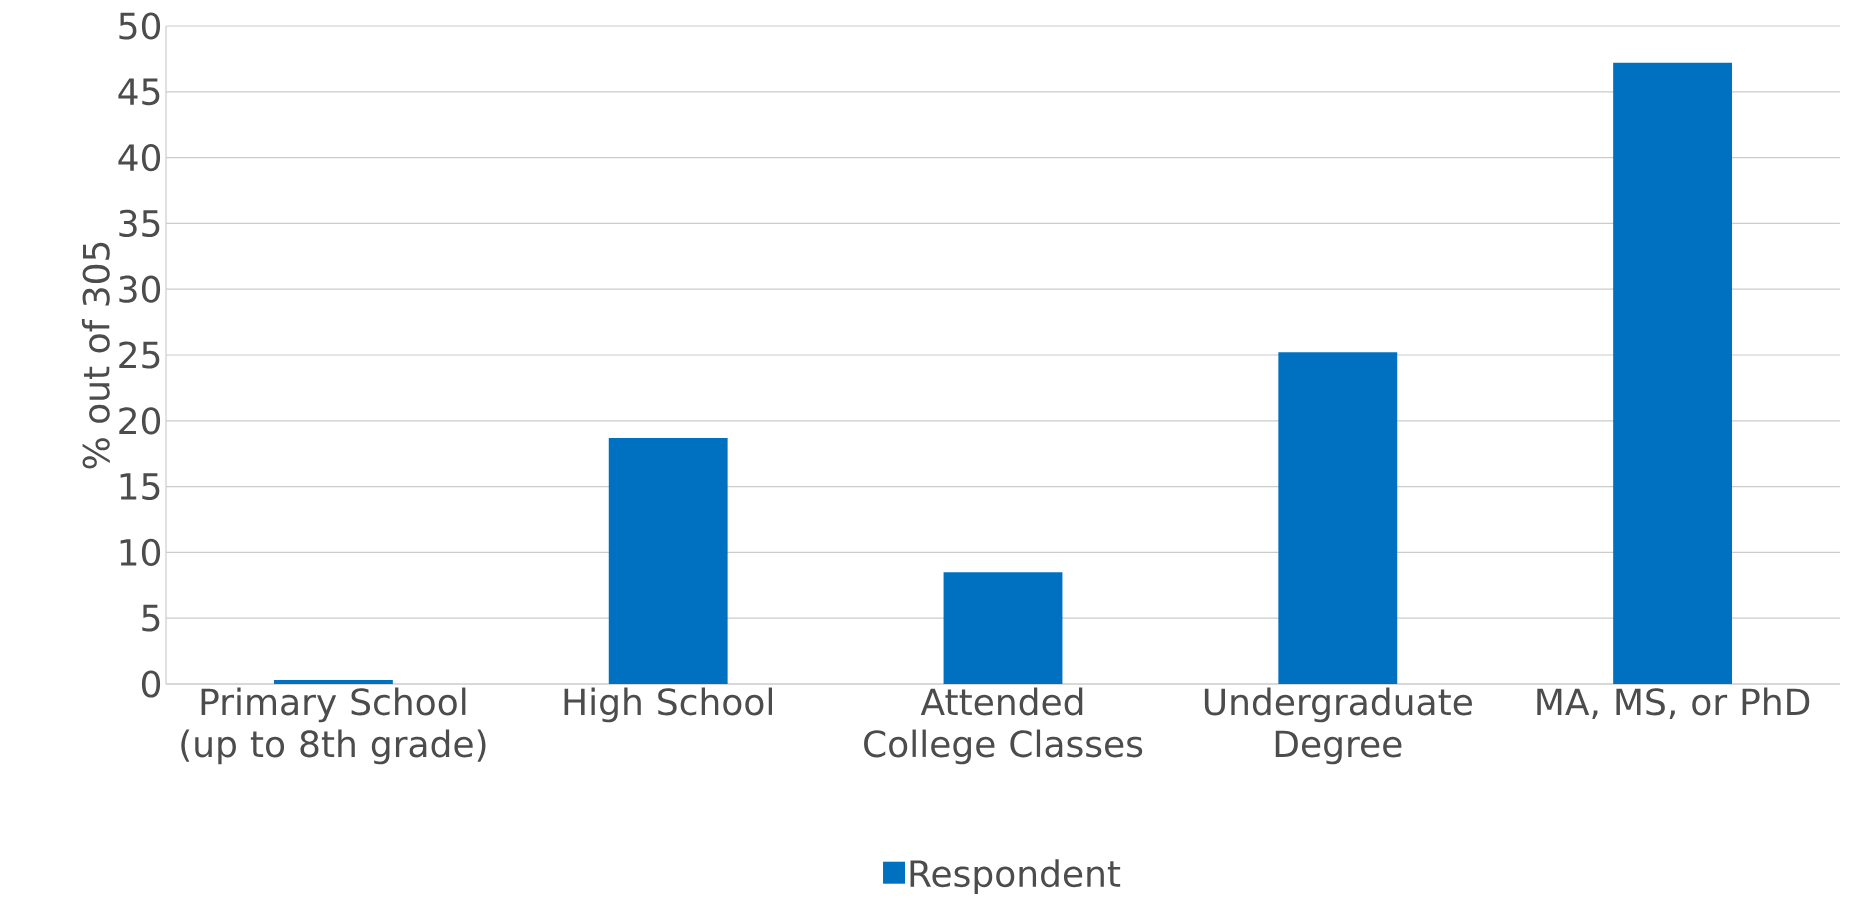 The image size is (1860, 903). Describe the element at coordinates (668, 705) in the screenshot. I see `x-tick-label: High School` at that location.